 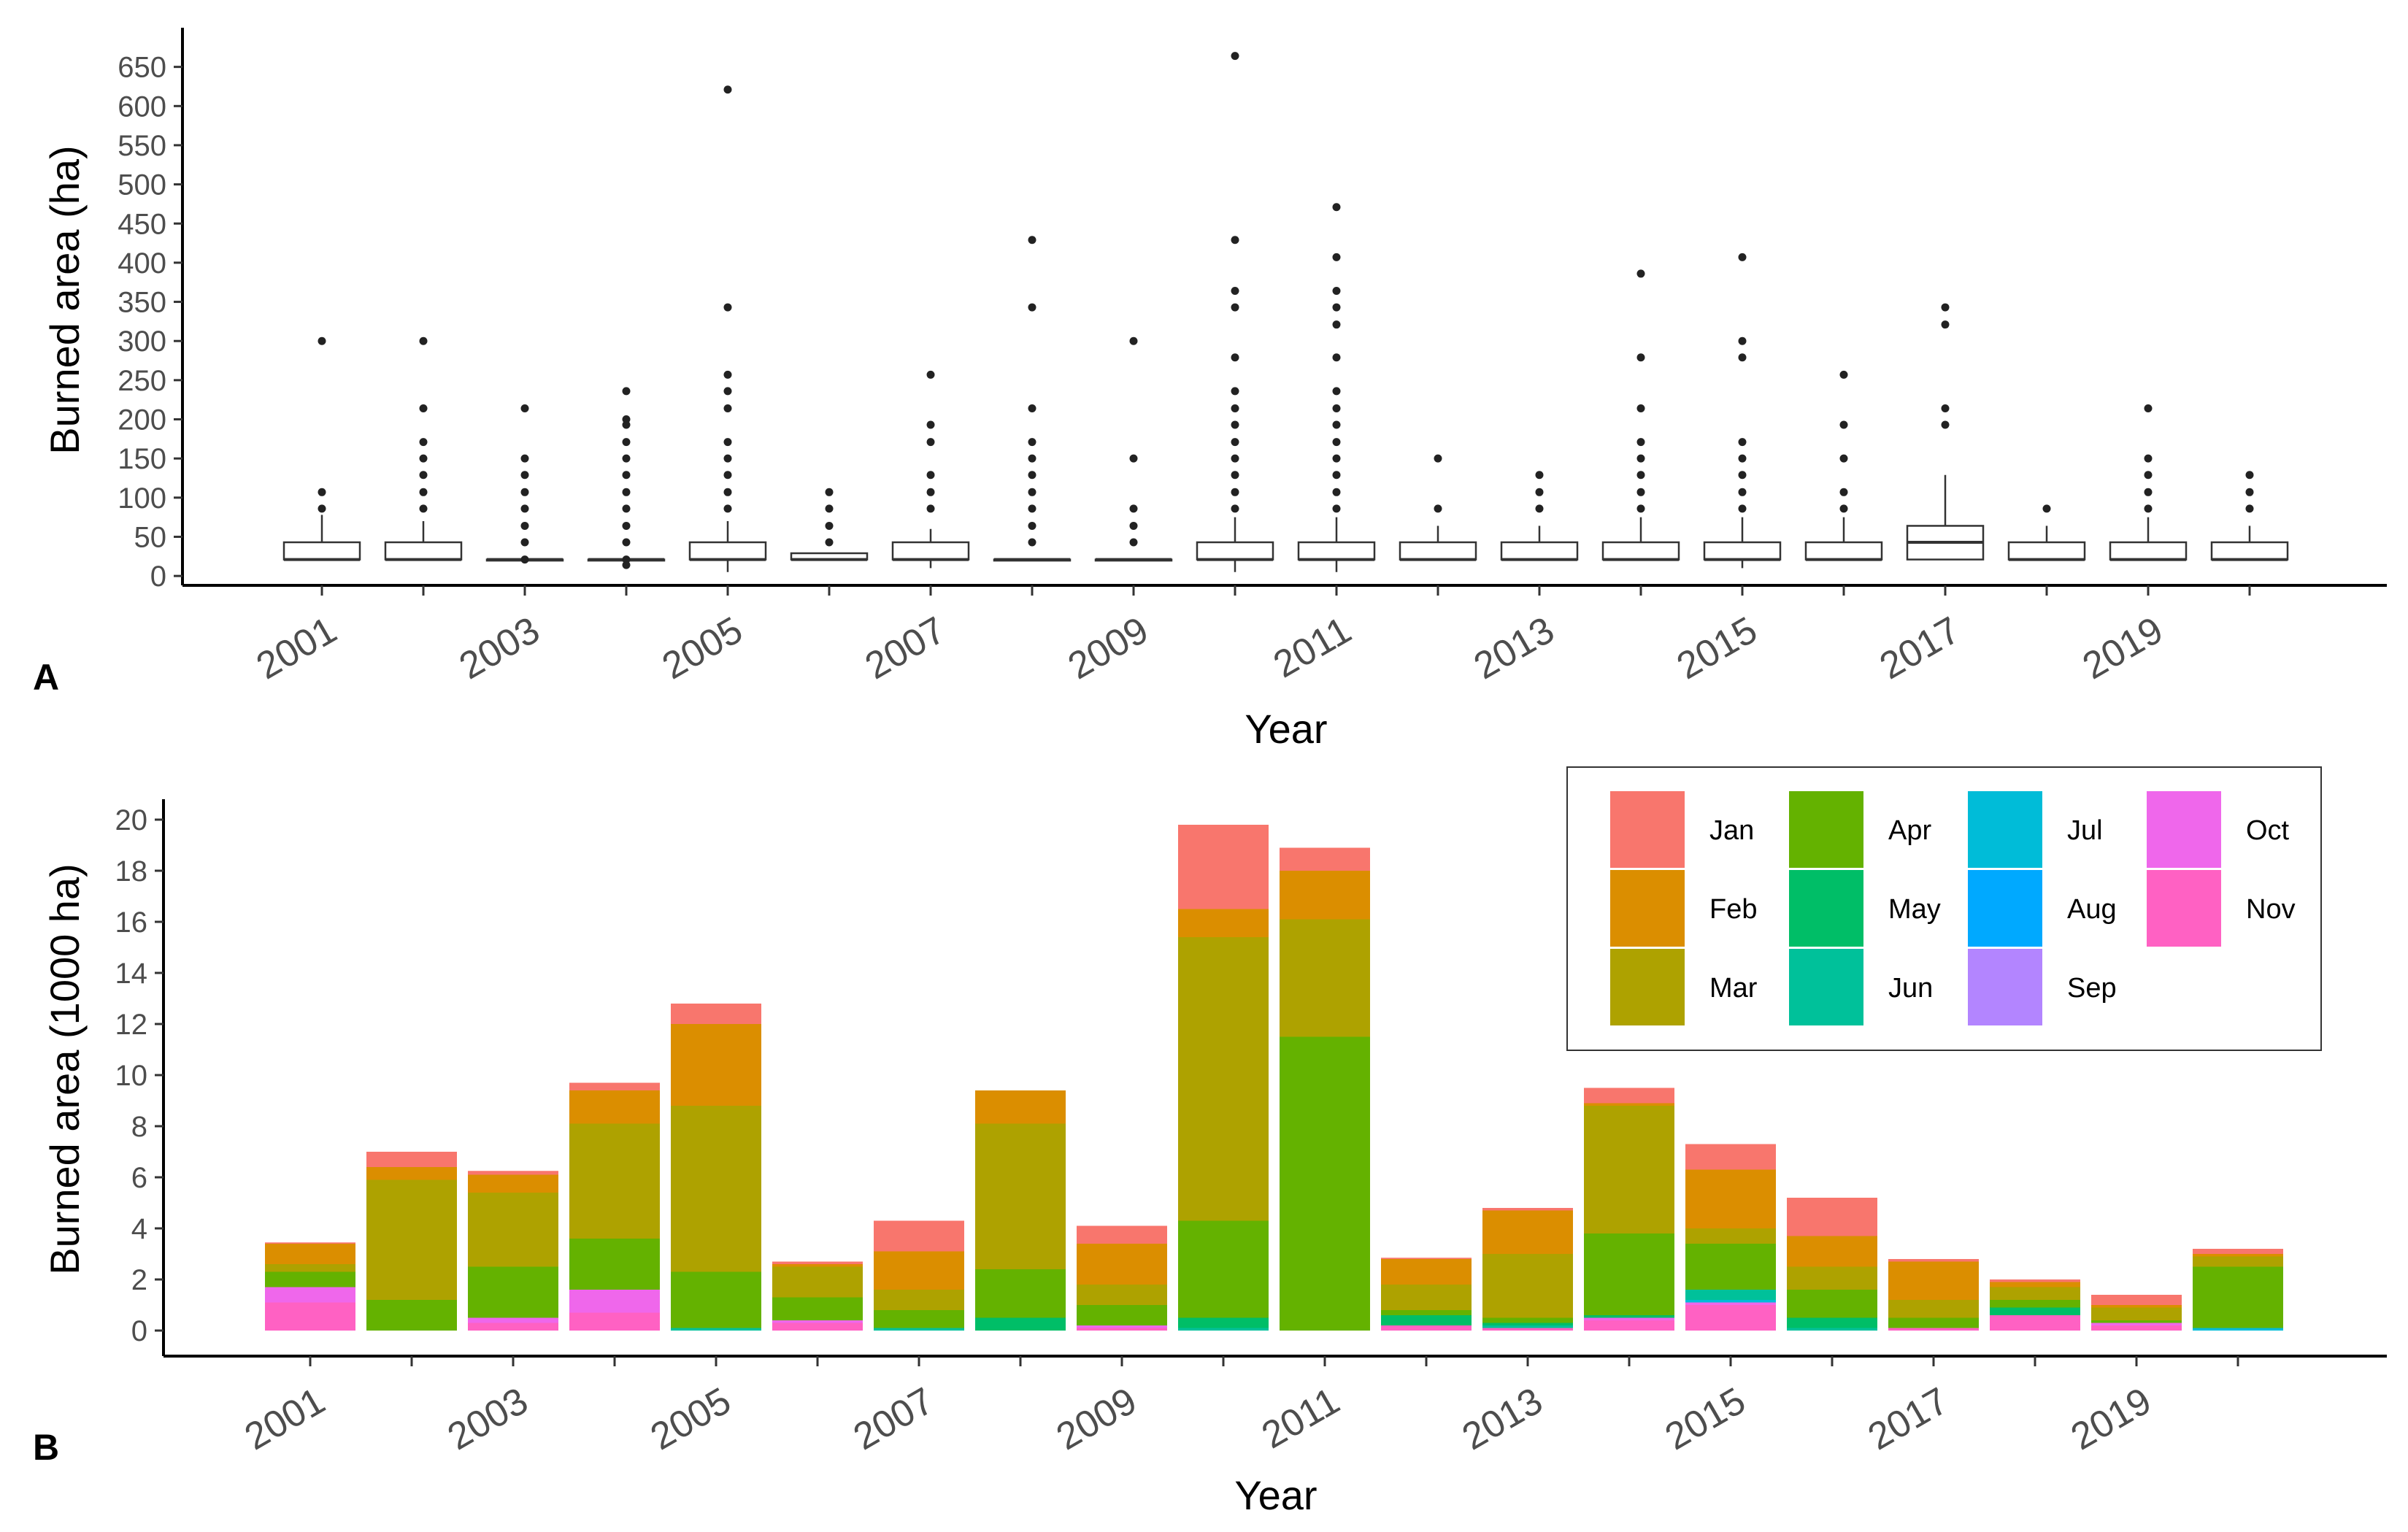 What do you see at coordinates (919, 1275) in the screenshot?
I see `bar-stack-2007` at bounding box center [919, 1275].